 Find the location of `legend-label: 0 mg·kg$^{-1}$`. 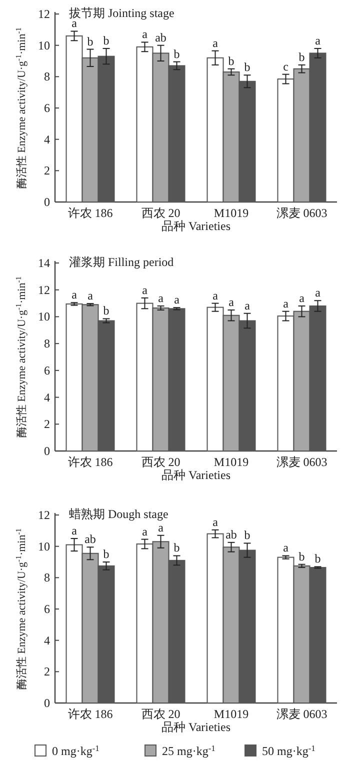

legend-label: 0 mg·kg$^{-1}$ is located at coordinates (76, 751).